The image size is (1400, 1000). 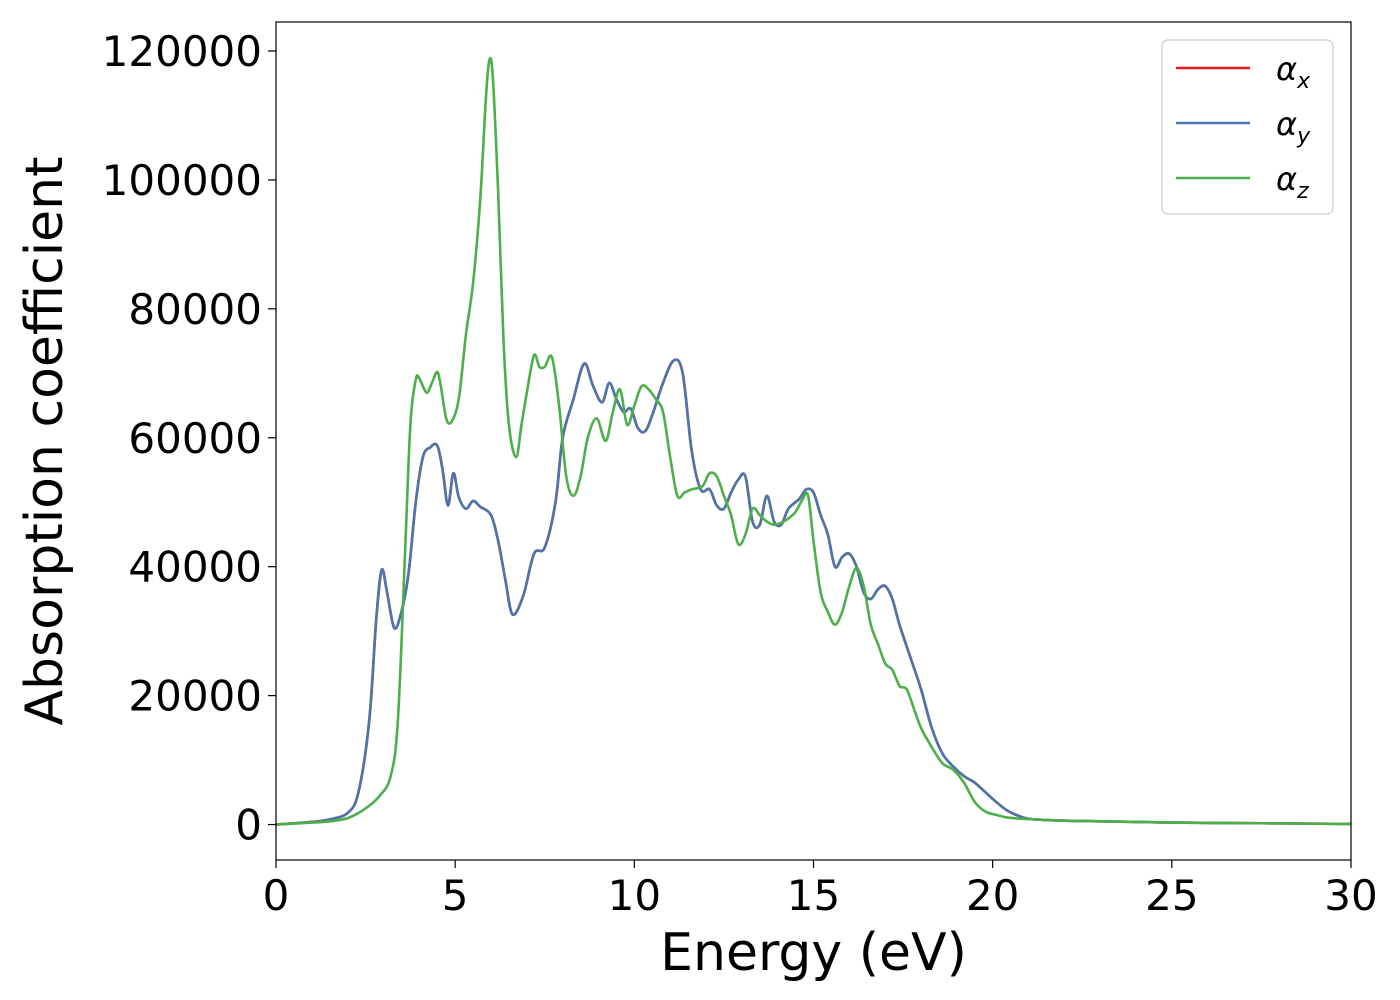 What do you see at coordinates (813, 895) in the screenshot?
I see `x-tick-label: 15` at bounding box center [813, 895].